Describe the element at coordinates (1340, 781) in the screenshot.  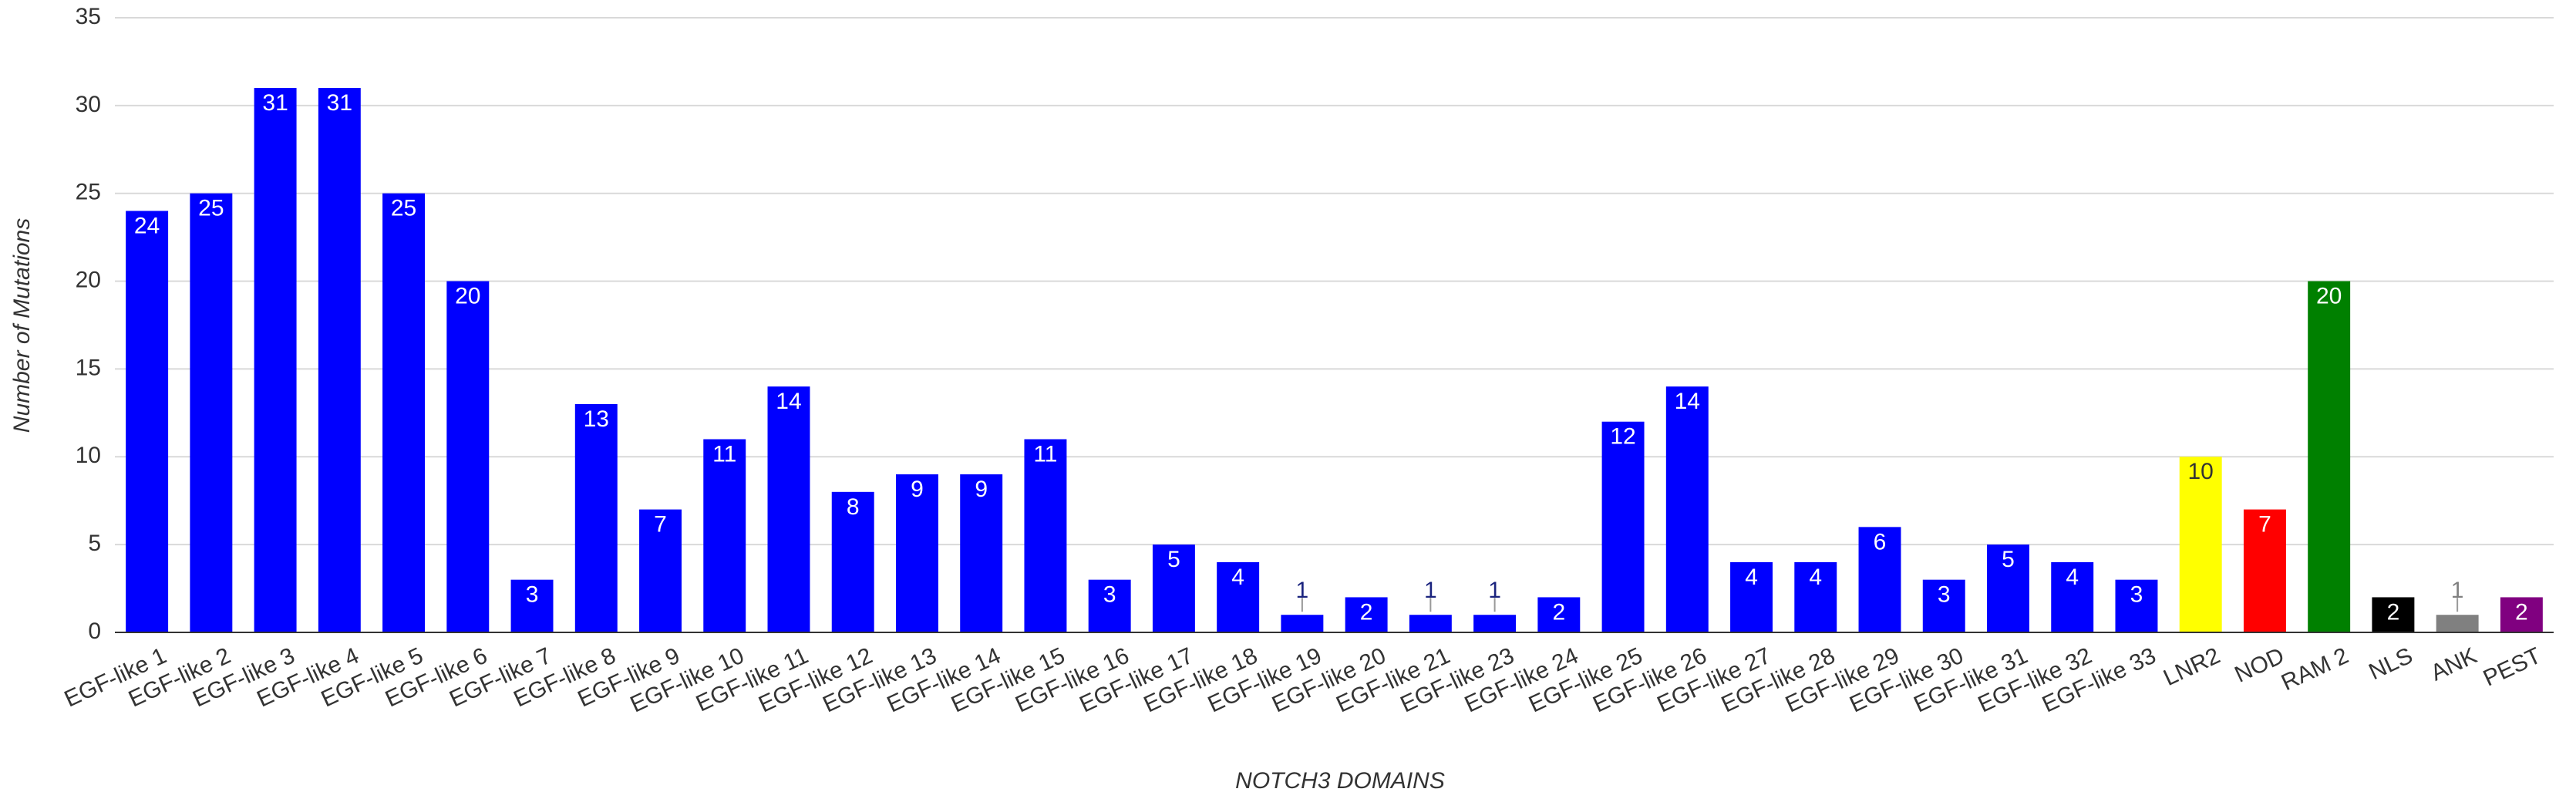
I see `x-axis-title: NOTCH3 DOMAINS` at that location.